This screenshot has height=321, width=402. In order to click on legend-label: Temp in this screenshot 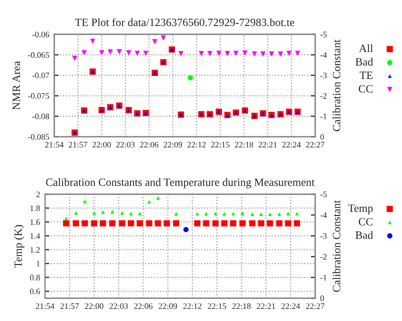, I will do `click(360, 209)`.